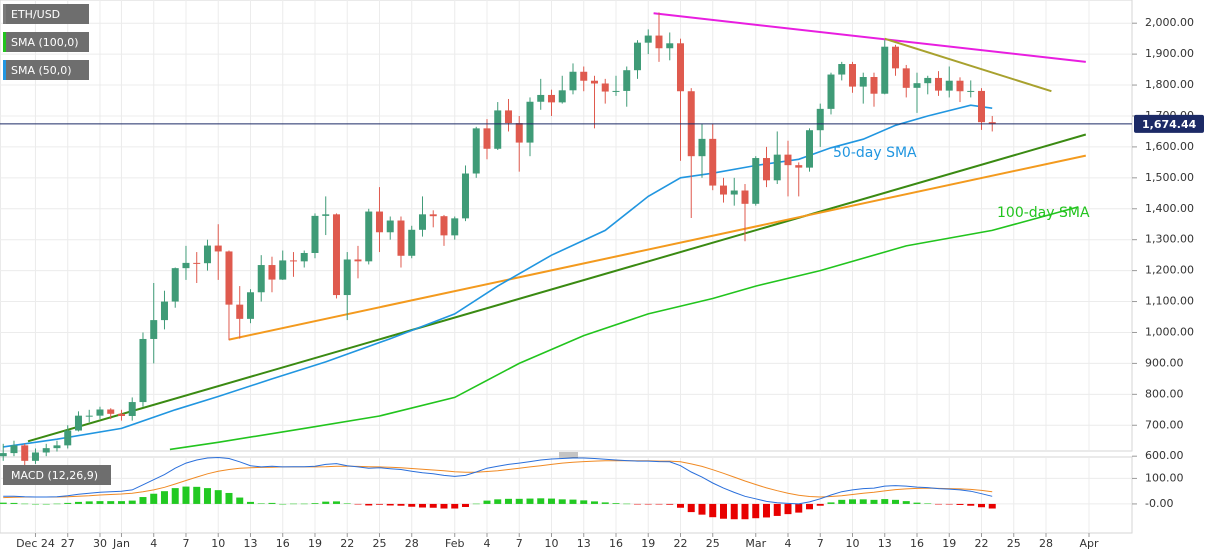 Image resolution: width=1207 pixels, height=555 pixels. I want to click on last-price-label: 1,674.44, so click(1169, 124).